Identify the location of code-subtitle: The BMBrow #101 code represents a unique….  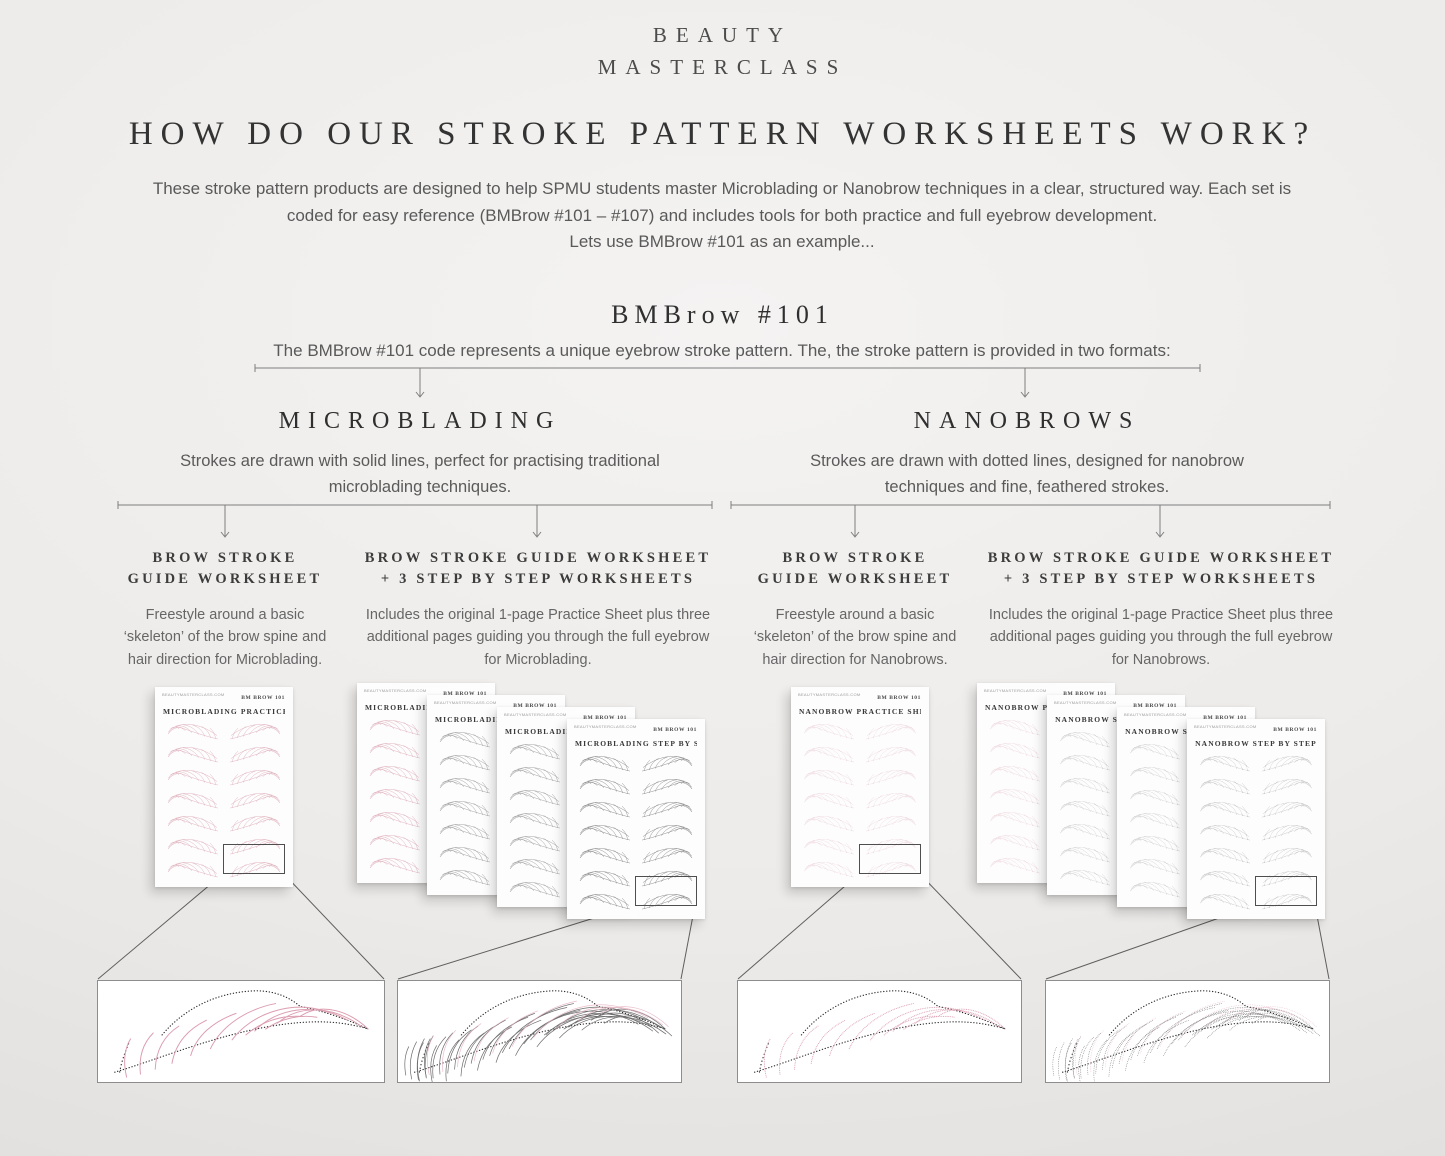
(722, 350).